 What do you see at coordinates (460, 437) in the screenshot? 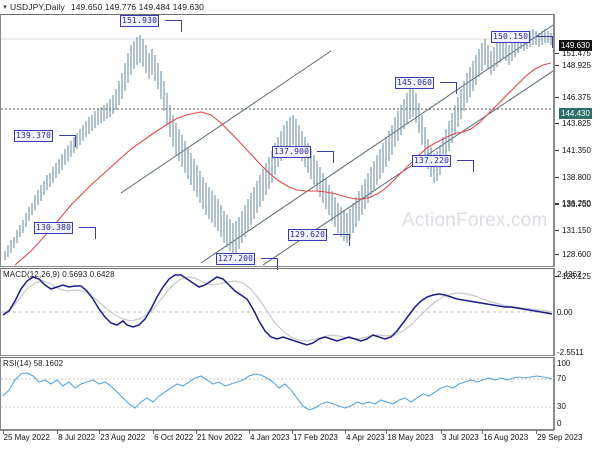
I see `date-axis-label: 3 Jul 2023` at bounding box center [460, 437].